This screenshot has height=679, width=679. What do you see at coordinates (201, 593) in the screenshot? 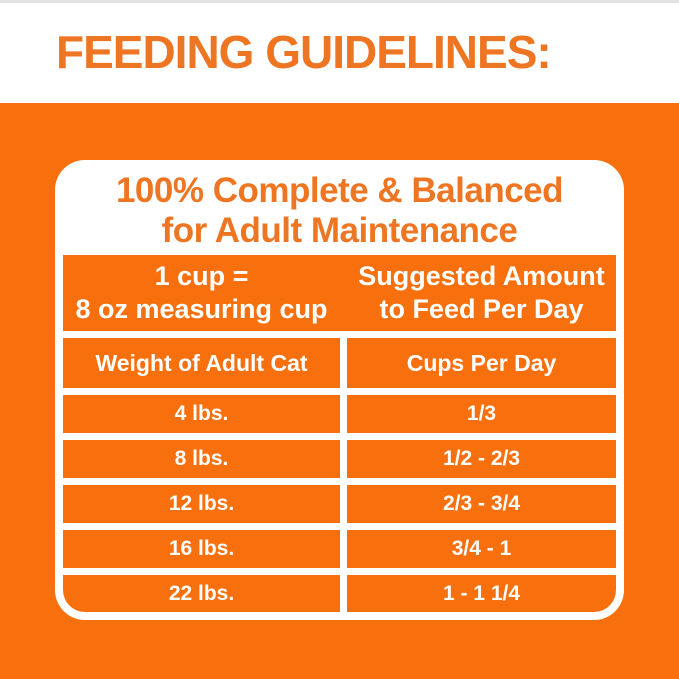
I see `weight-cell: 22 lbs.` at bounding box center [201, 593].